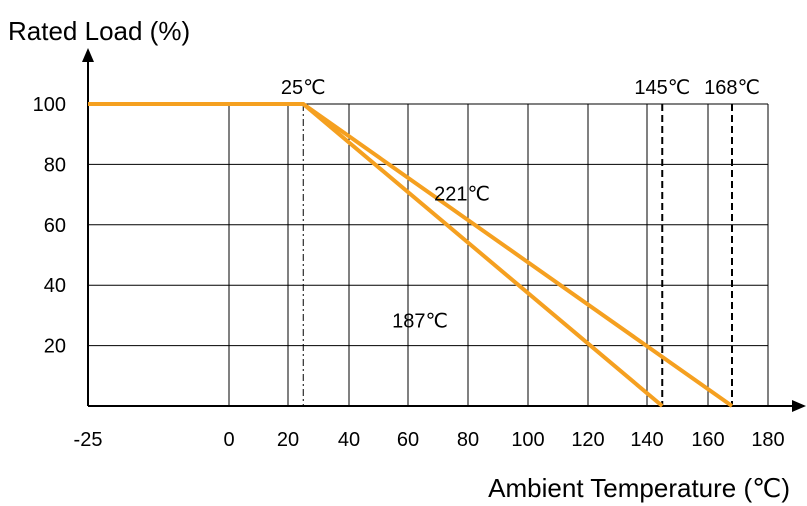 The image size is (807, 506). Describe the element at coordinates (468, 440) in the screenshot. I see `x-tick-label: 80` at that location.